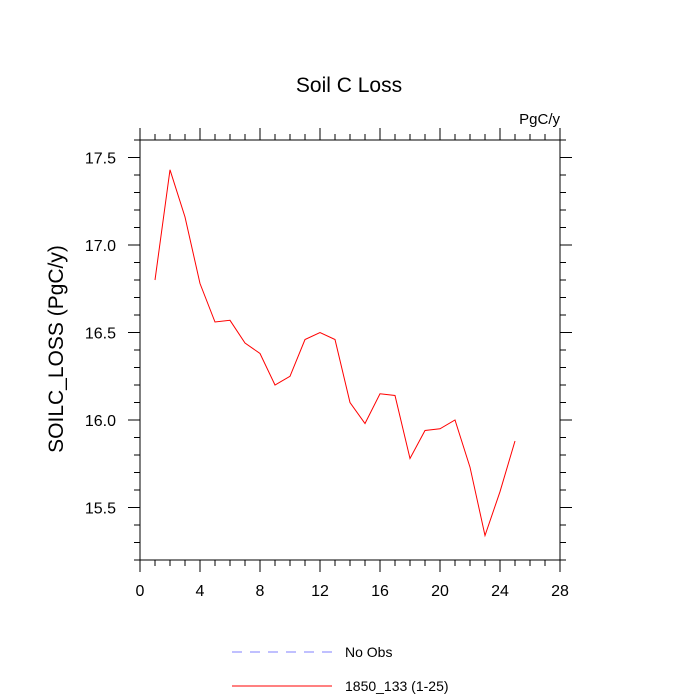  Describe the element at coordinates (200, 591) in the screenshot. I see `x-tick-label: 4` at that location.